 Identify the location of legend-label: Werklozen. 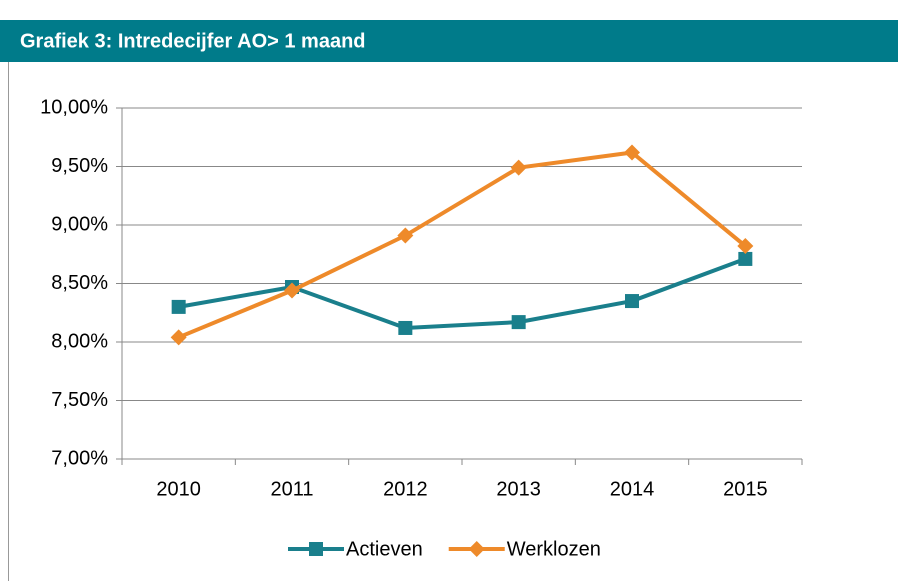
(554, 549).